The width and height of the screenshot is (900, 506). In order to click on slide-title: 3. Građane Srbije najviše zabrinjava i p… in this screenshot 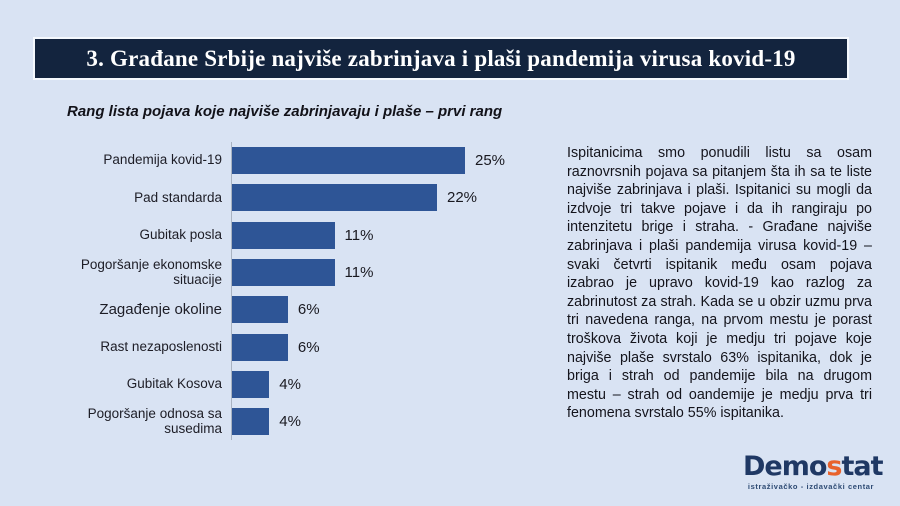, I will do `click(441, 58)`.